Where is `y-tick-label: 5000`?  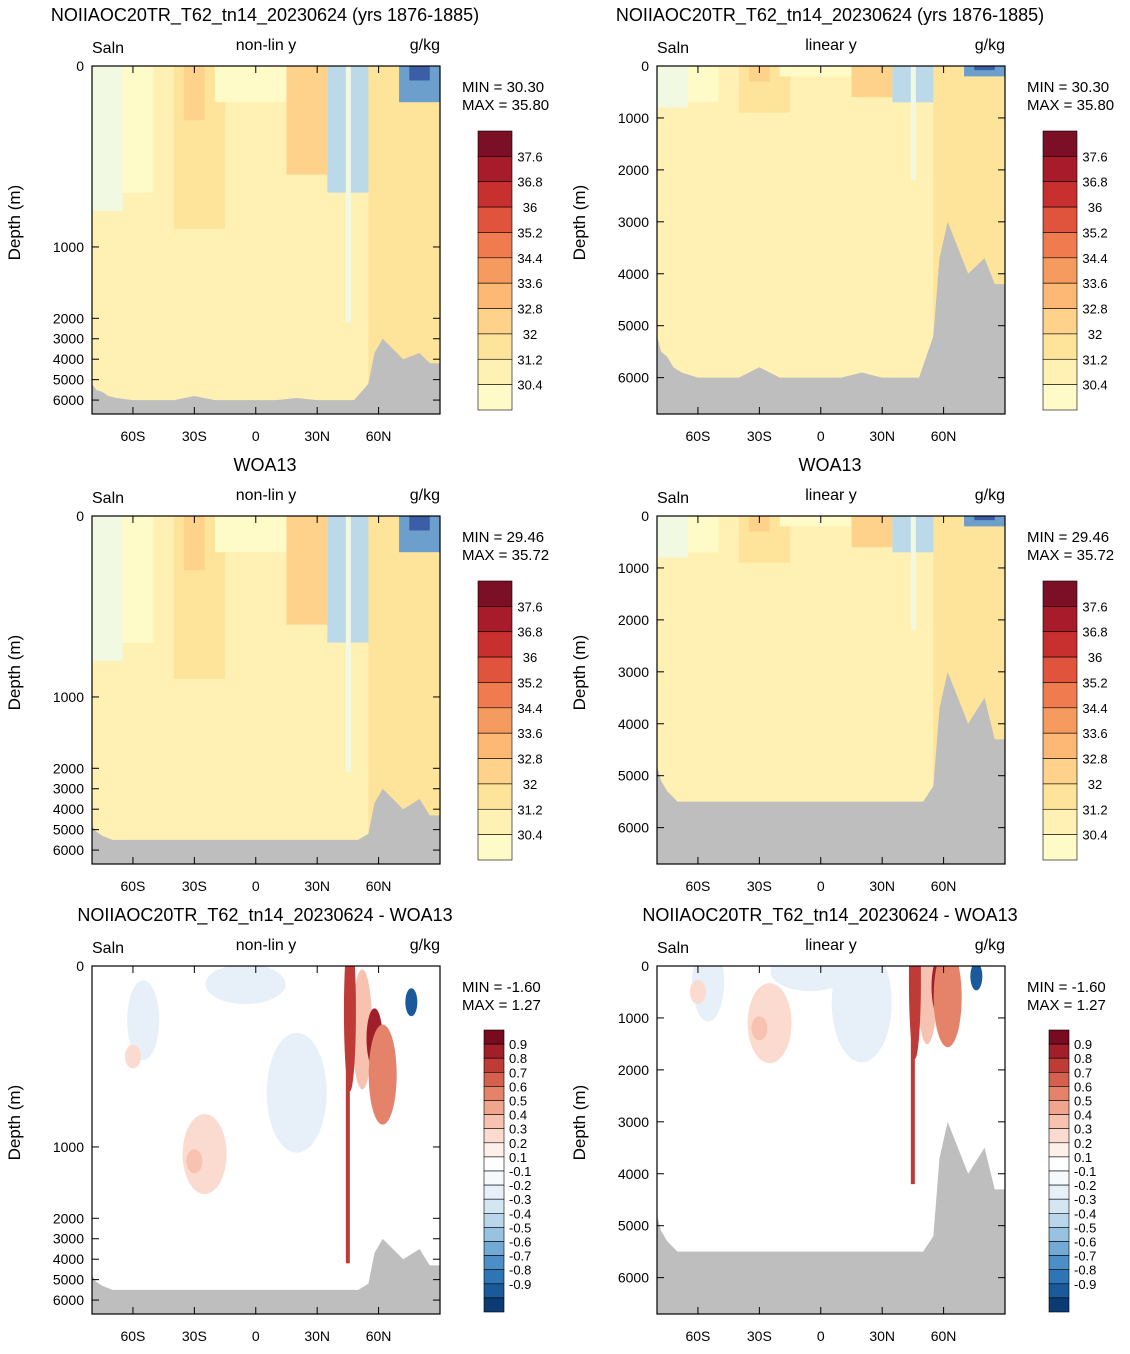 y-tick-label: 5000 is located at coordinates (68, 1280).